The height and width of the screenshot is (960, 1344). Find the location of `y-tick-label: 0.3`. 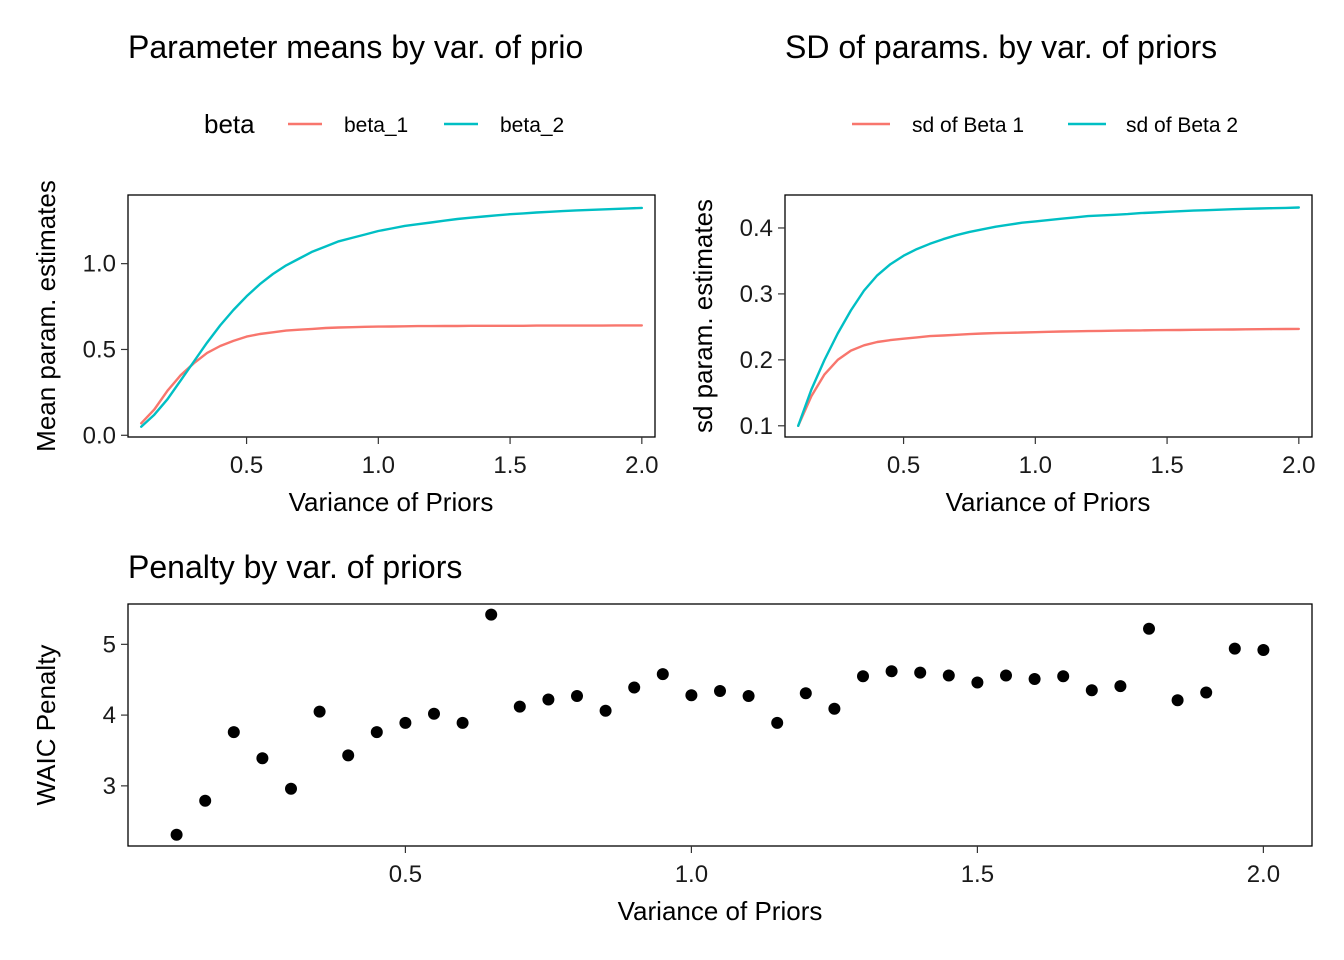

y-tick-label: 0.3 is located at coordinates (756, 294).